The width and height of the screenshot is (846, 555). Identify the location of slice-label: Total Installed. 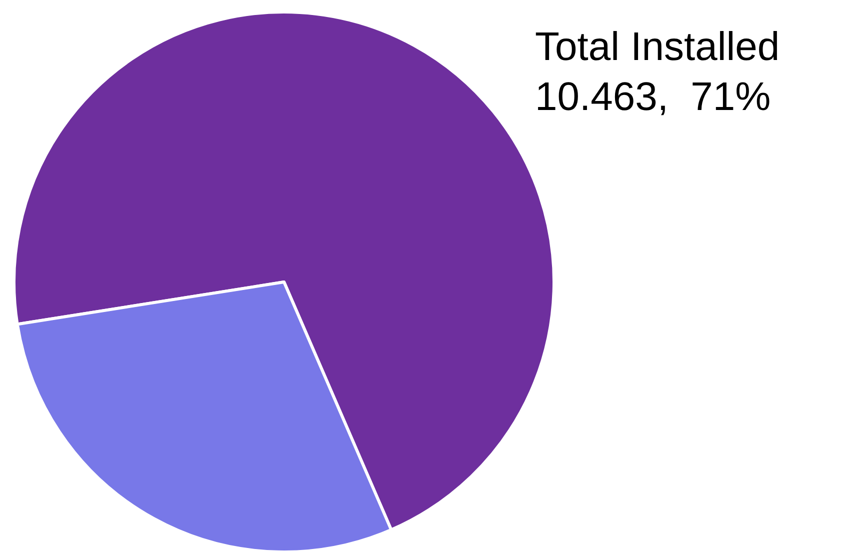
(657, 47).